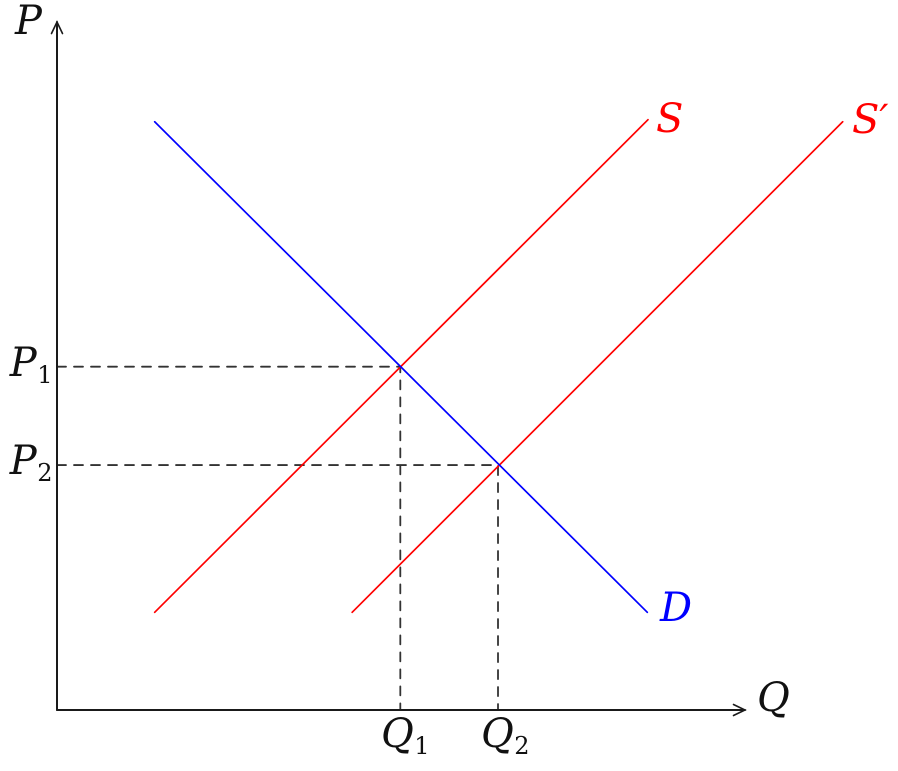 This screenshot has height=771, width=898. What do you see at coordinates (670, 119) in the screenshot?
I see `supply-curve-label: S` at bounding box center [670, 119].